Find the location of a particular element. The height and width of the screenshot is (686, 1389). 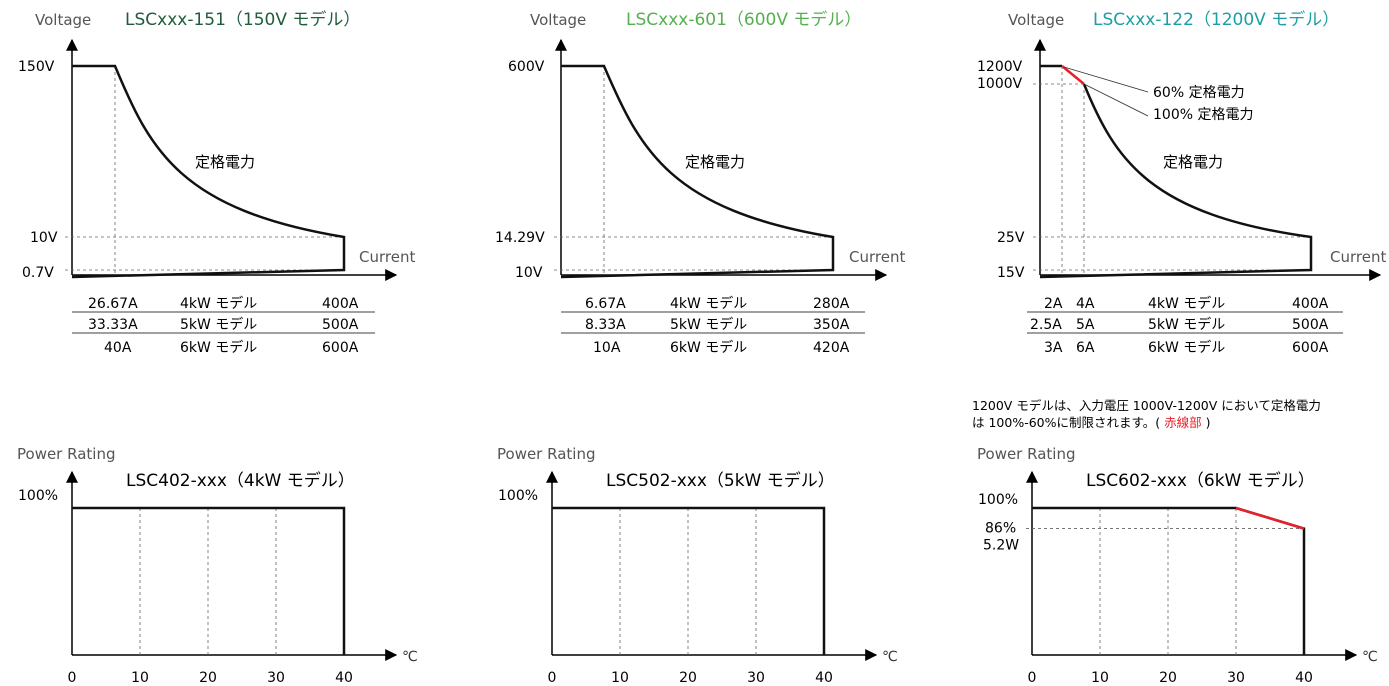

note-close: ) is located at coordinates (1208, 422).